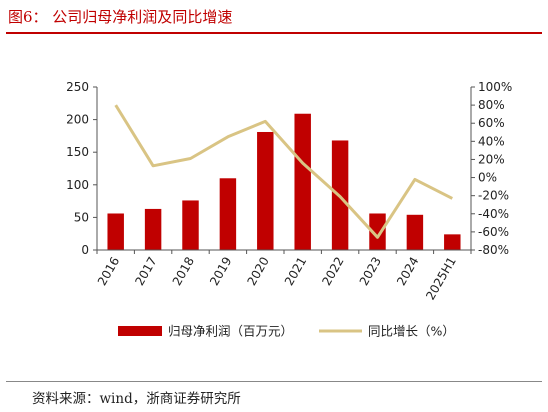  Describe the element at coordinates (258, 271) in the screenshot. I see `x-tick-label: 2020` at that location.